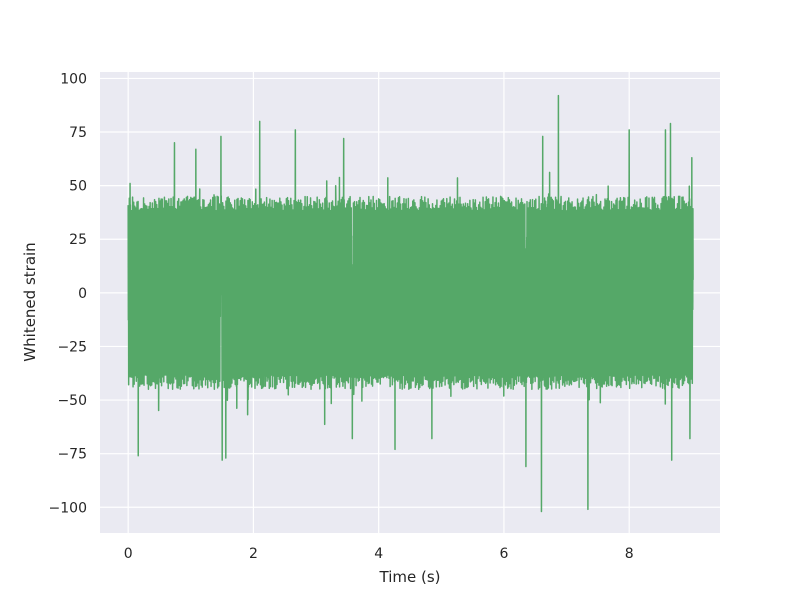 This screenshot has height=600, width=800. Describe the element at coordinates (503, 554) in the screenshot. I see `x-tick-label: 6` at that location.